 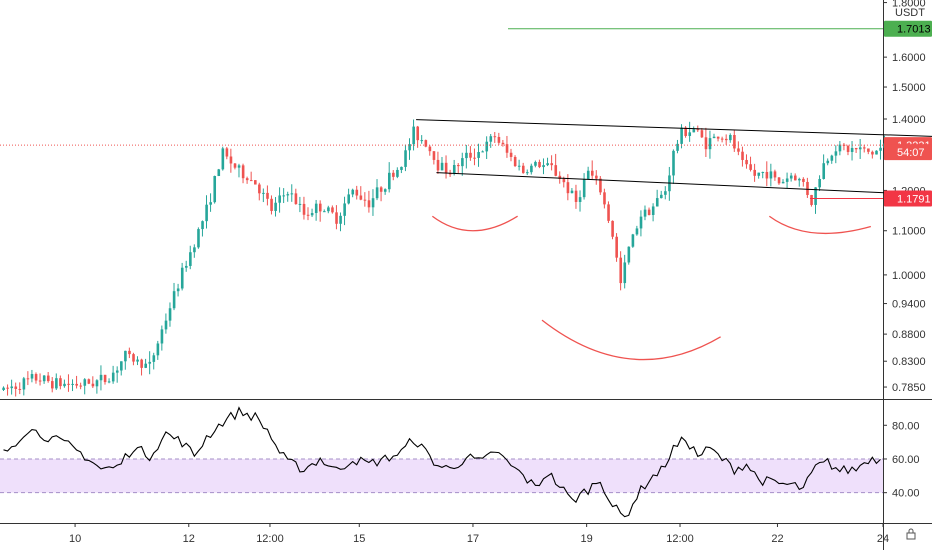 What do you see at coordinates (777, 539) in the screenshot?
I see `time-tick-label: 22` at bounding box center [777, 539].